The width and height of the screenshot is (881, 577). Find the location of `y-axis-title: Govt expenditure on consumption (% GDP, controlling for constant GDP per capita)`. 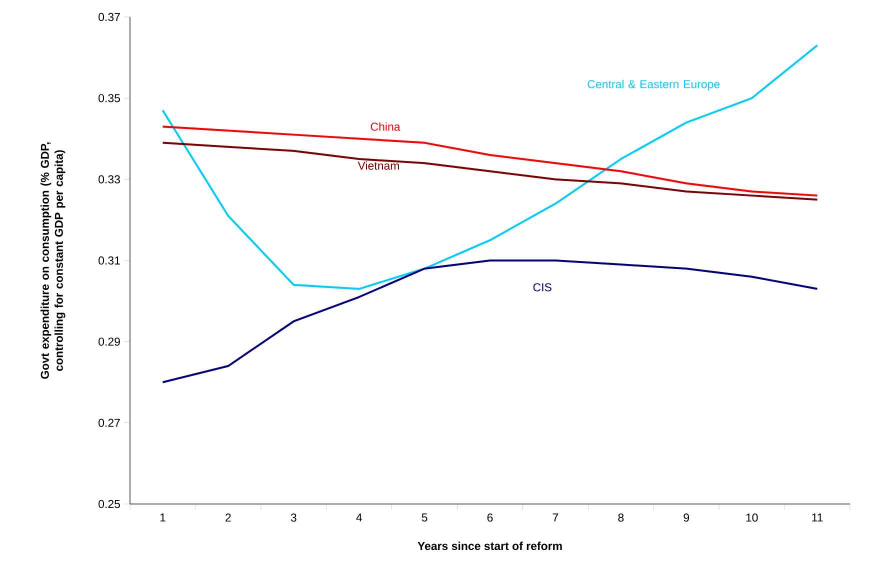

y-axis-title: Govt expenditure on consumption (% GDP, controlling for constant GDP per capita) is located at coordinates (53, 260).